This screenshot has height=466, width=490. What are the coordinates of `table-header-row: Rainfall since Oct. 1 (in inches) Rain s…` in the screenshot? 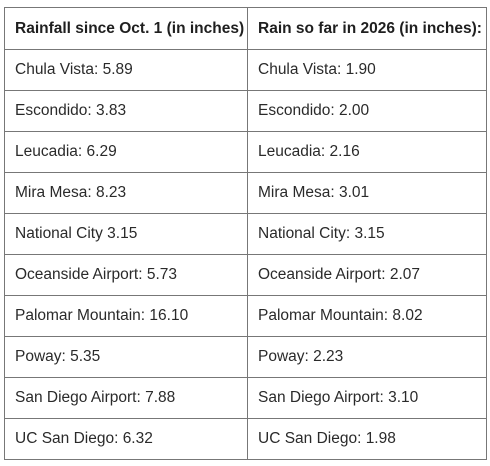 It's located at (245, 28).